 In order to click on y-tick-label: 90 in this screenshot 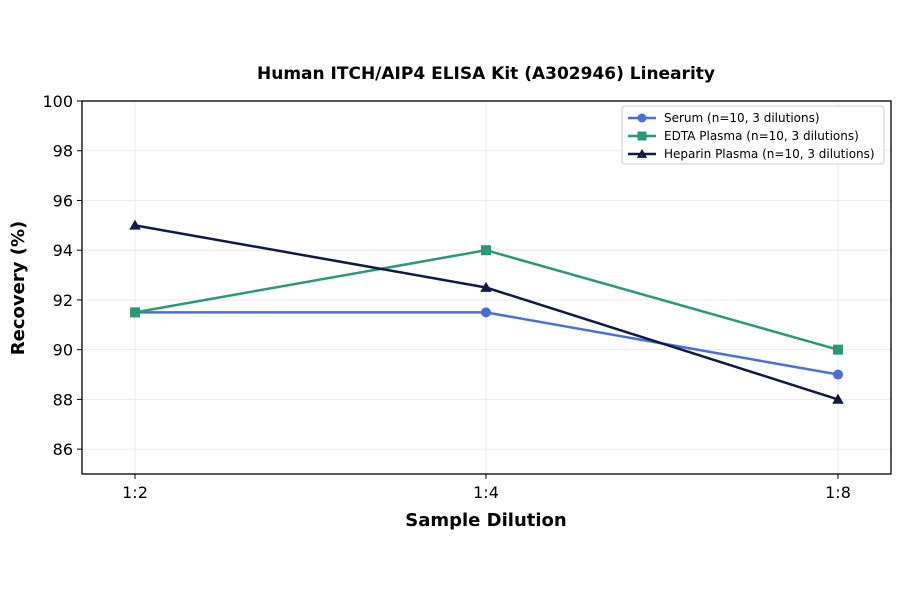, I will do `click(63, 350)`.